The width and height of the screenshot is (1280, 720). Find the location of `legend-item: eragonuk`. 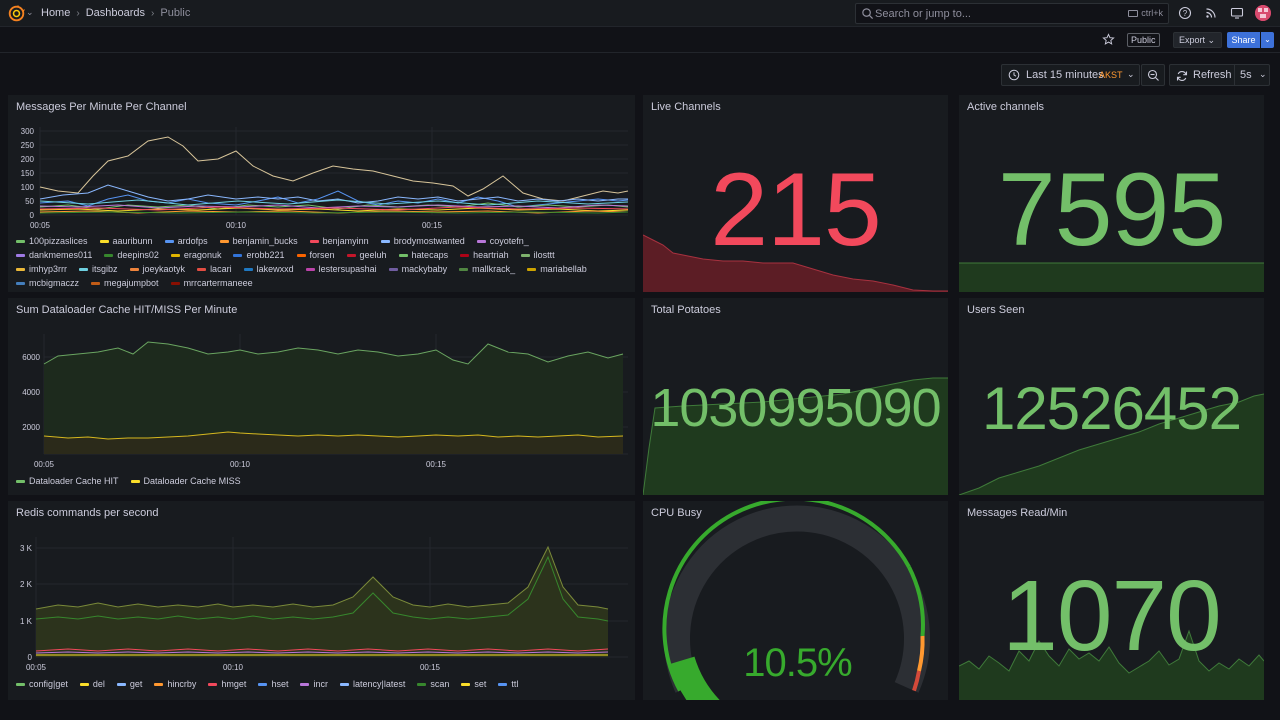

legend-item: eragonuk is located at coordinates (195, 255).